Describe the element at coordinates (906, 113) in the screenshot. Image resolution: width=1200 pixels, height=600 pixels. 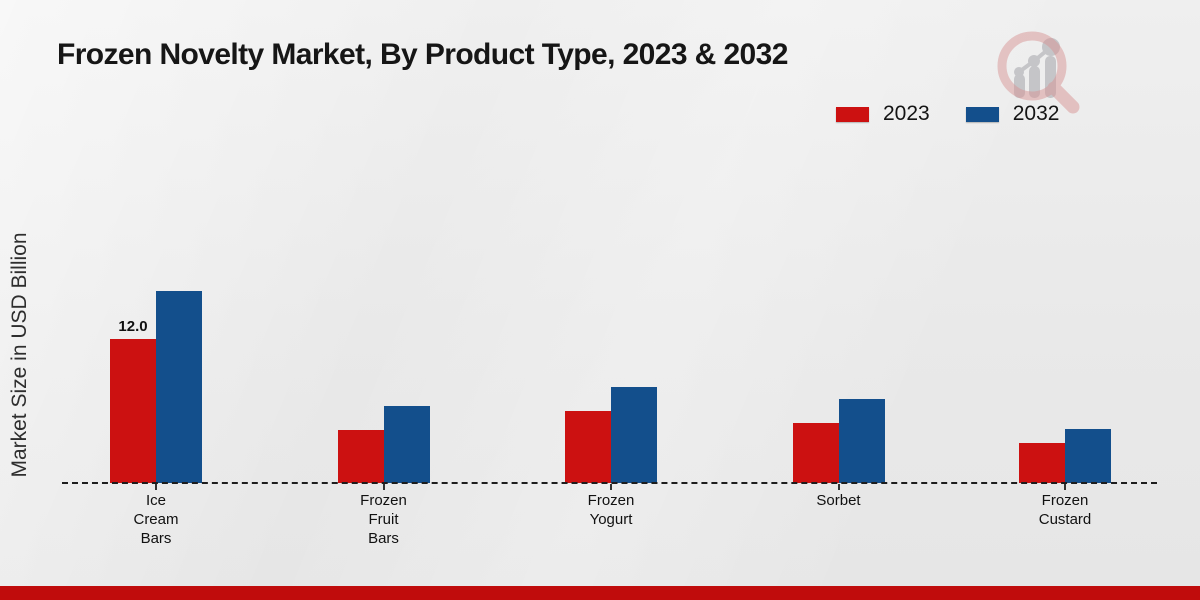
I see `legend-label: 2023` at that location.